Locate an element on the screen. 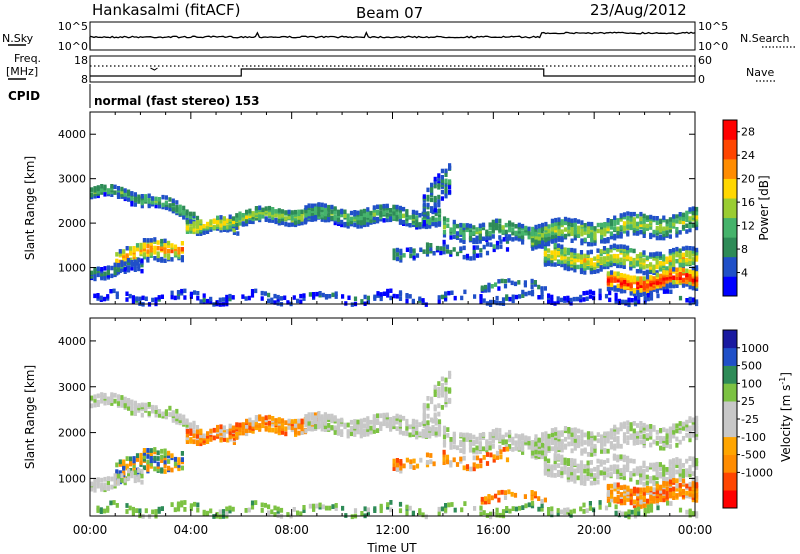  velocity-cbar-tick-label: -500 is located at coordinates (753, 455).